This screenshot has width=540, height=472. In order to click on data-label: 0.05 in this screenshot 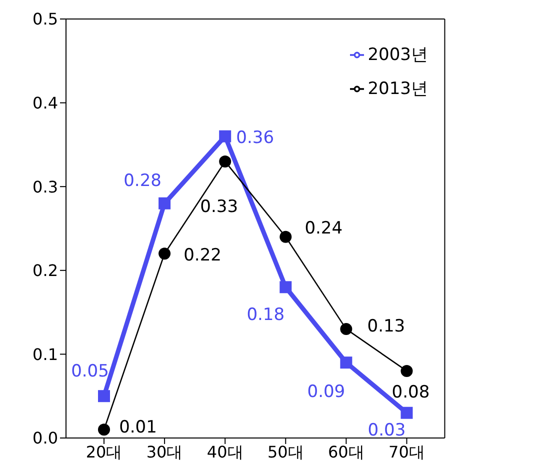, I will do `click(90, 372)`.